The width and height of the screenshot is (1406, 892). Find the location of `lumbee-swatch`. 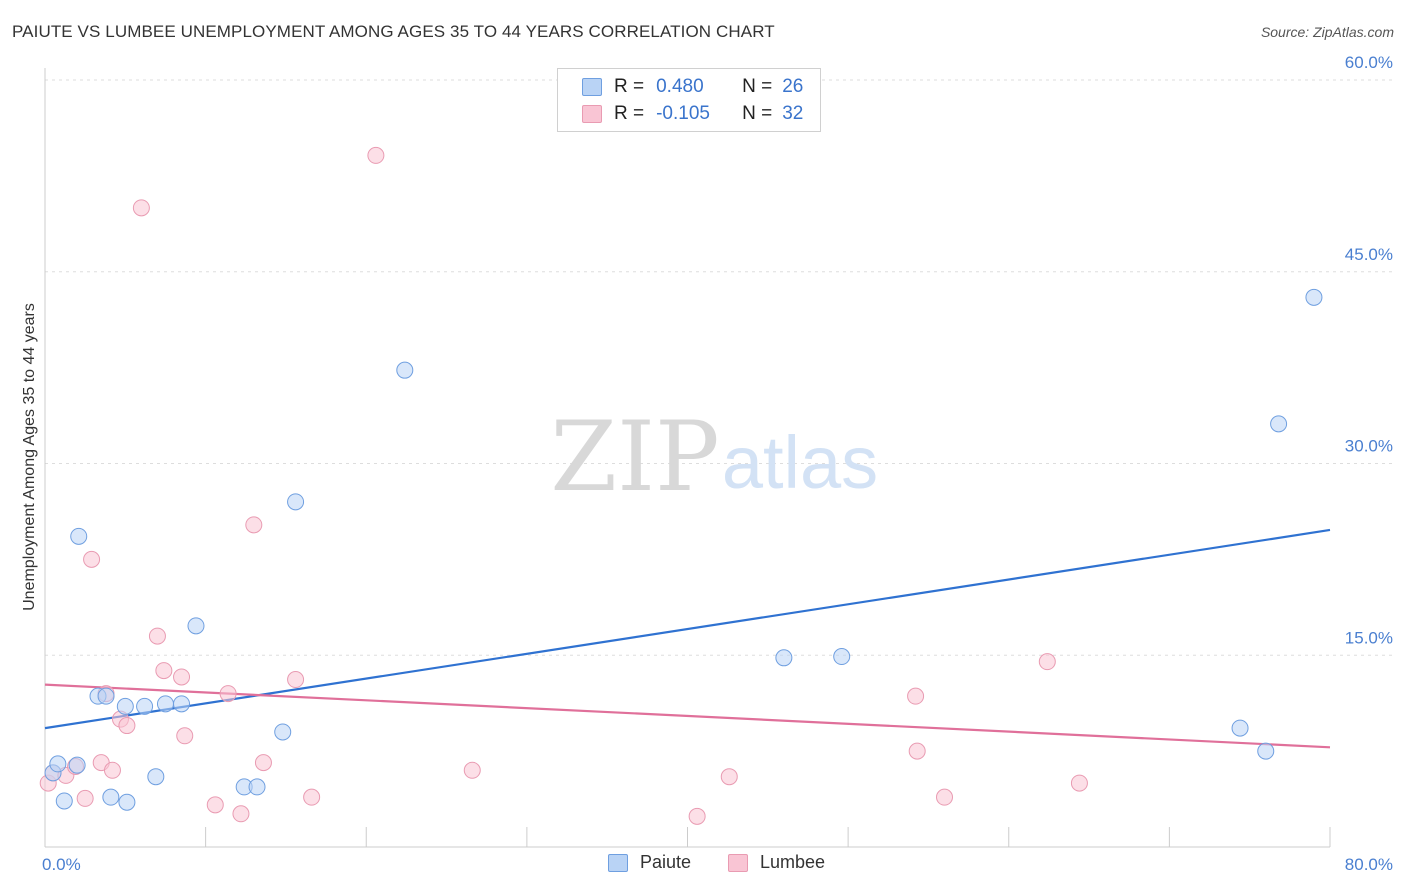

lumbee-swatch is located at coordinates (592, 114).